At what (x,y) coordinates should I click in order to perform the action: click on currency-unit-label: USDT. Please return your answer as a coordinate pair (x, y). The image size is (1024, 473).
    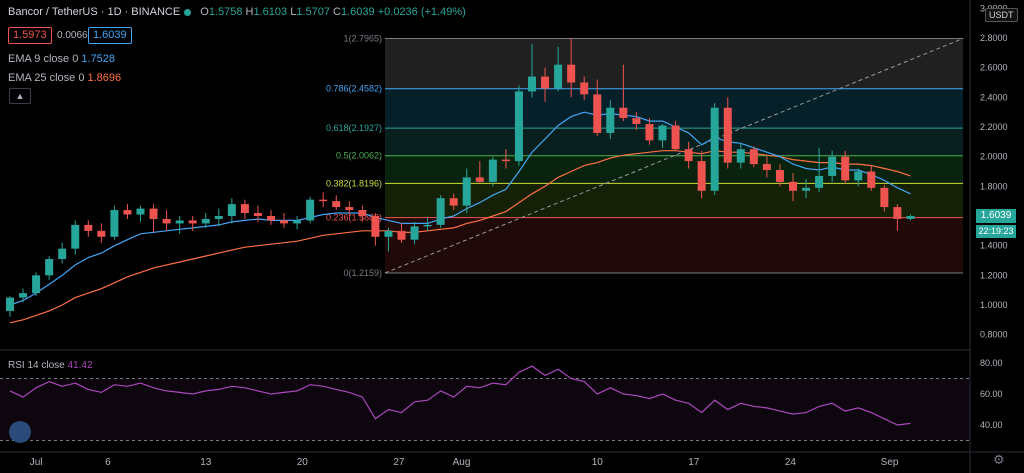
    Looking at the image, I should click on (1001, 15).